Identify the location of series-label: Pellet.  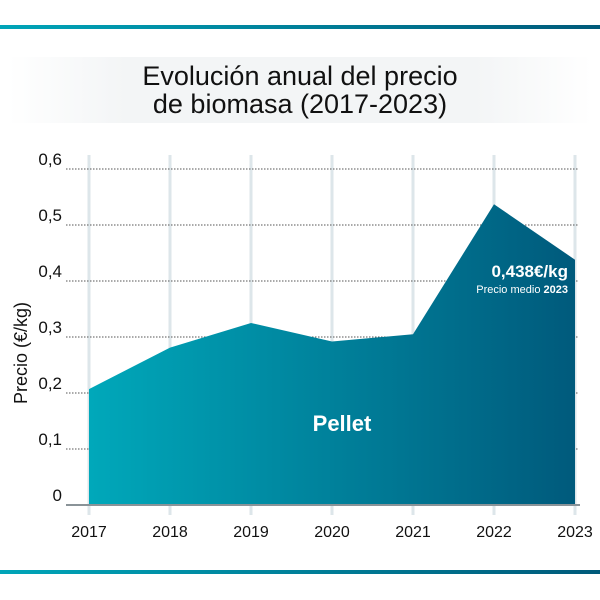
(342, 423).